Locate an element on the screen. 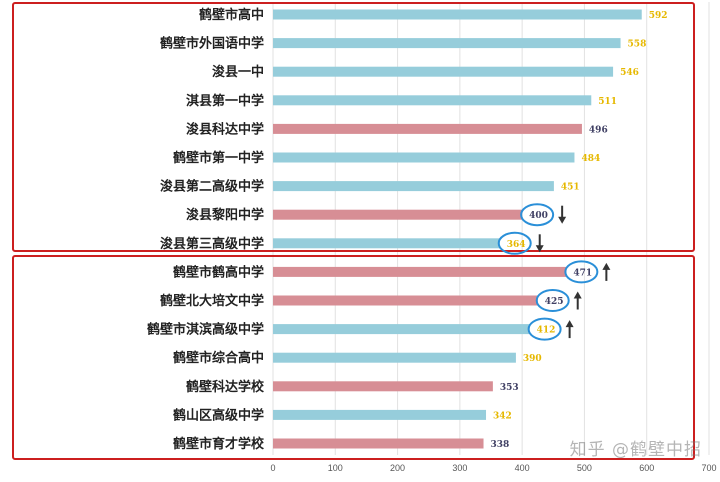  data-label: 471 is located at coordinates (582, 273).